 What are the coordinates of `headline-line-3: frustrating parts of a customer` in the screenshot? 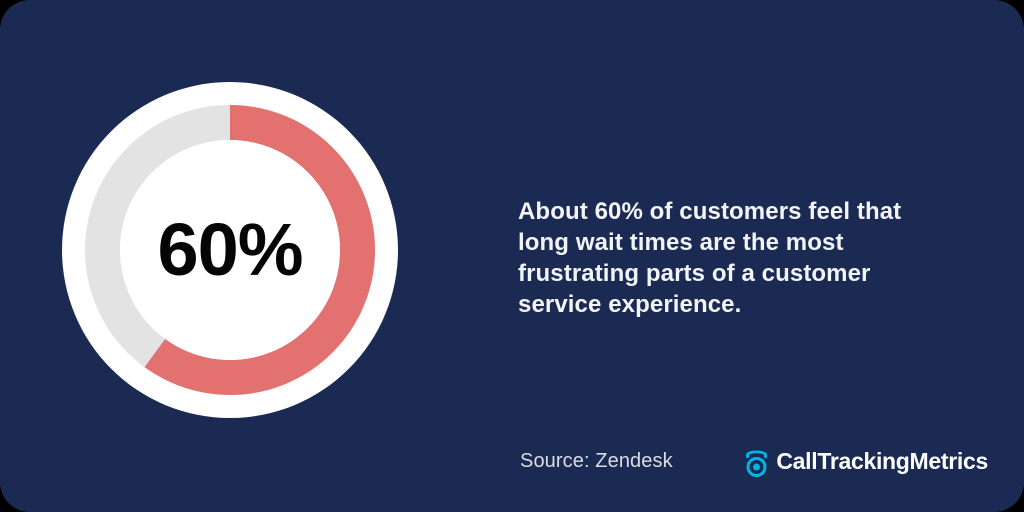 It's located at (694, 273).